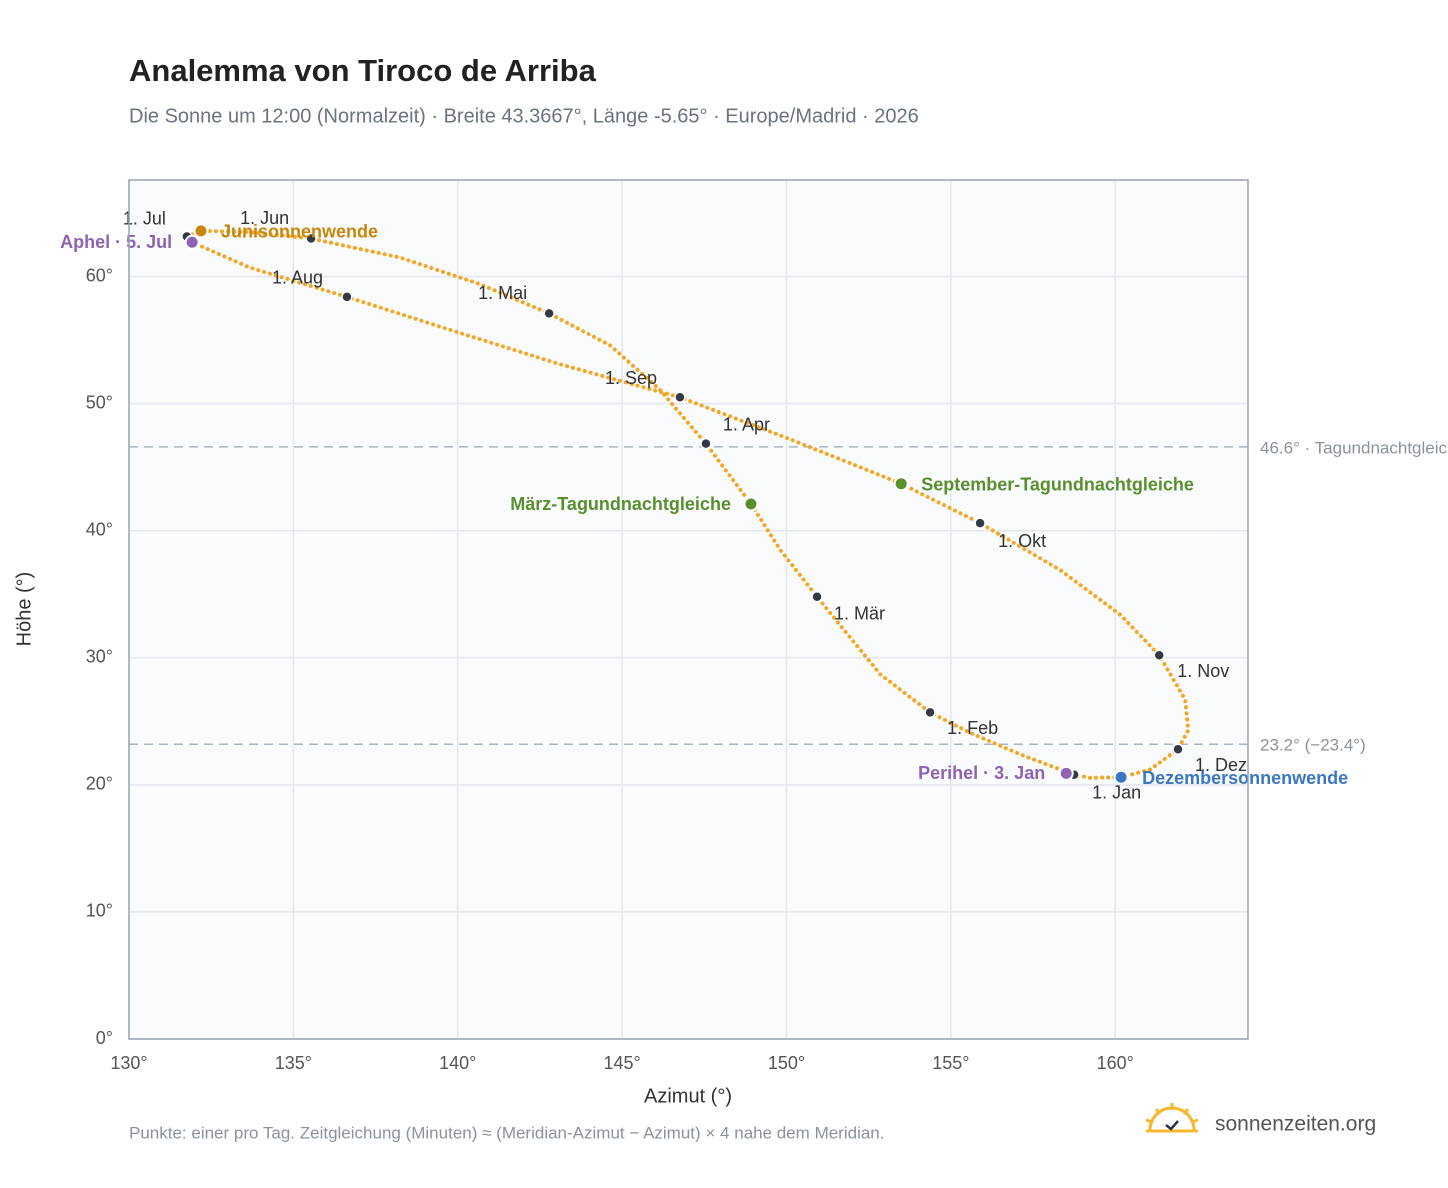 This screenshot has height=1188, width=1448. What do you see at coordinates (1295, 1124) in the screenshot?
I see `brand: sonnenzeiten.org` at bounding box center [1295, 1124].